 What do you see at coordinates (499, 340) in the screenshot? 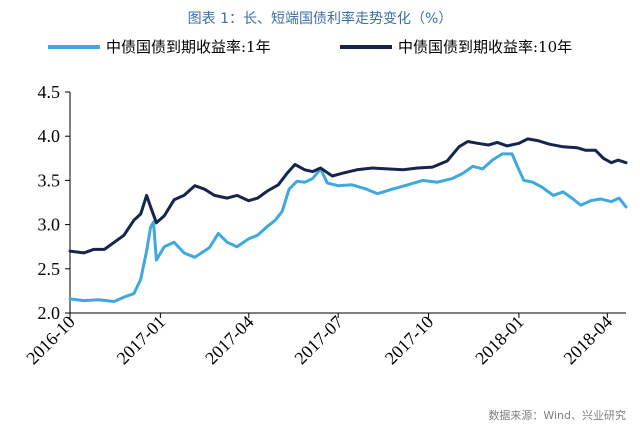
I see `x-tick-label: 2018-01` at bounding box center [499, 340].